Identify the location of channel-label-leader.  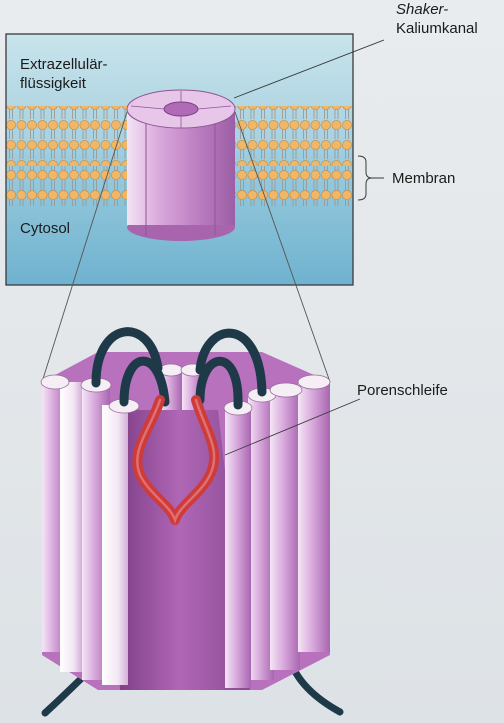
(309, 69).